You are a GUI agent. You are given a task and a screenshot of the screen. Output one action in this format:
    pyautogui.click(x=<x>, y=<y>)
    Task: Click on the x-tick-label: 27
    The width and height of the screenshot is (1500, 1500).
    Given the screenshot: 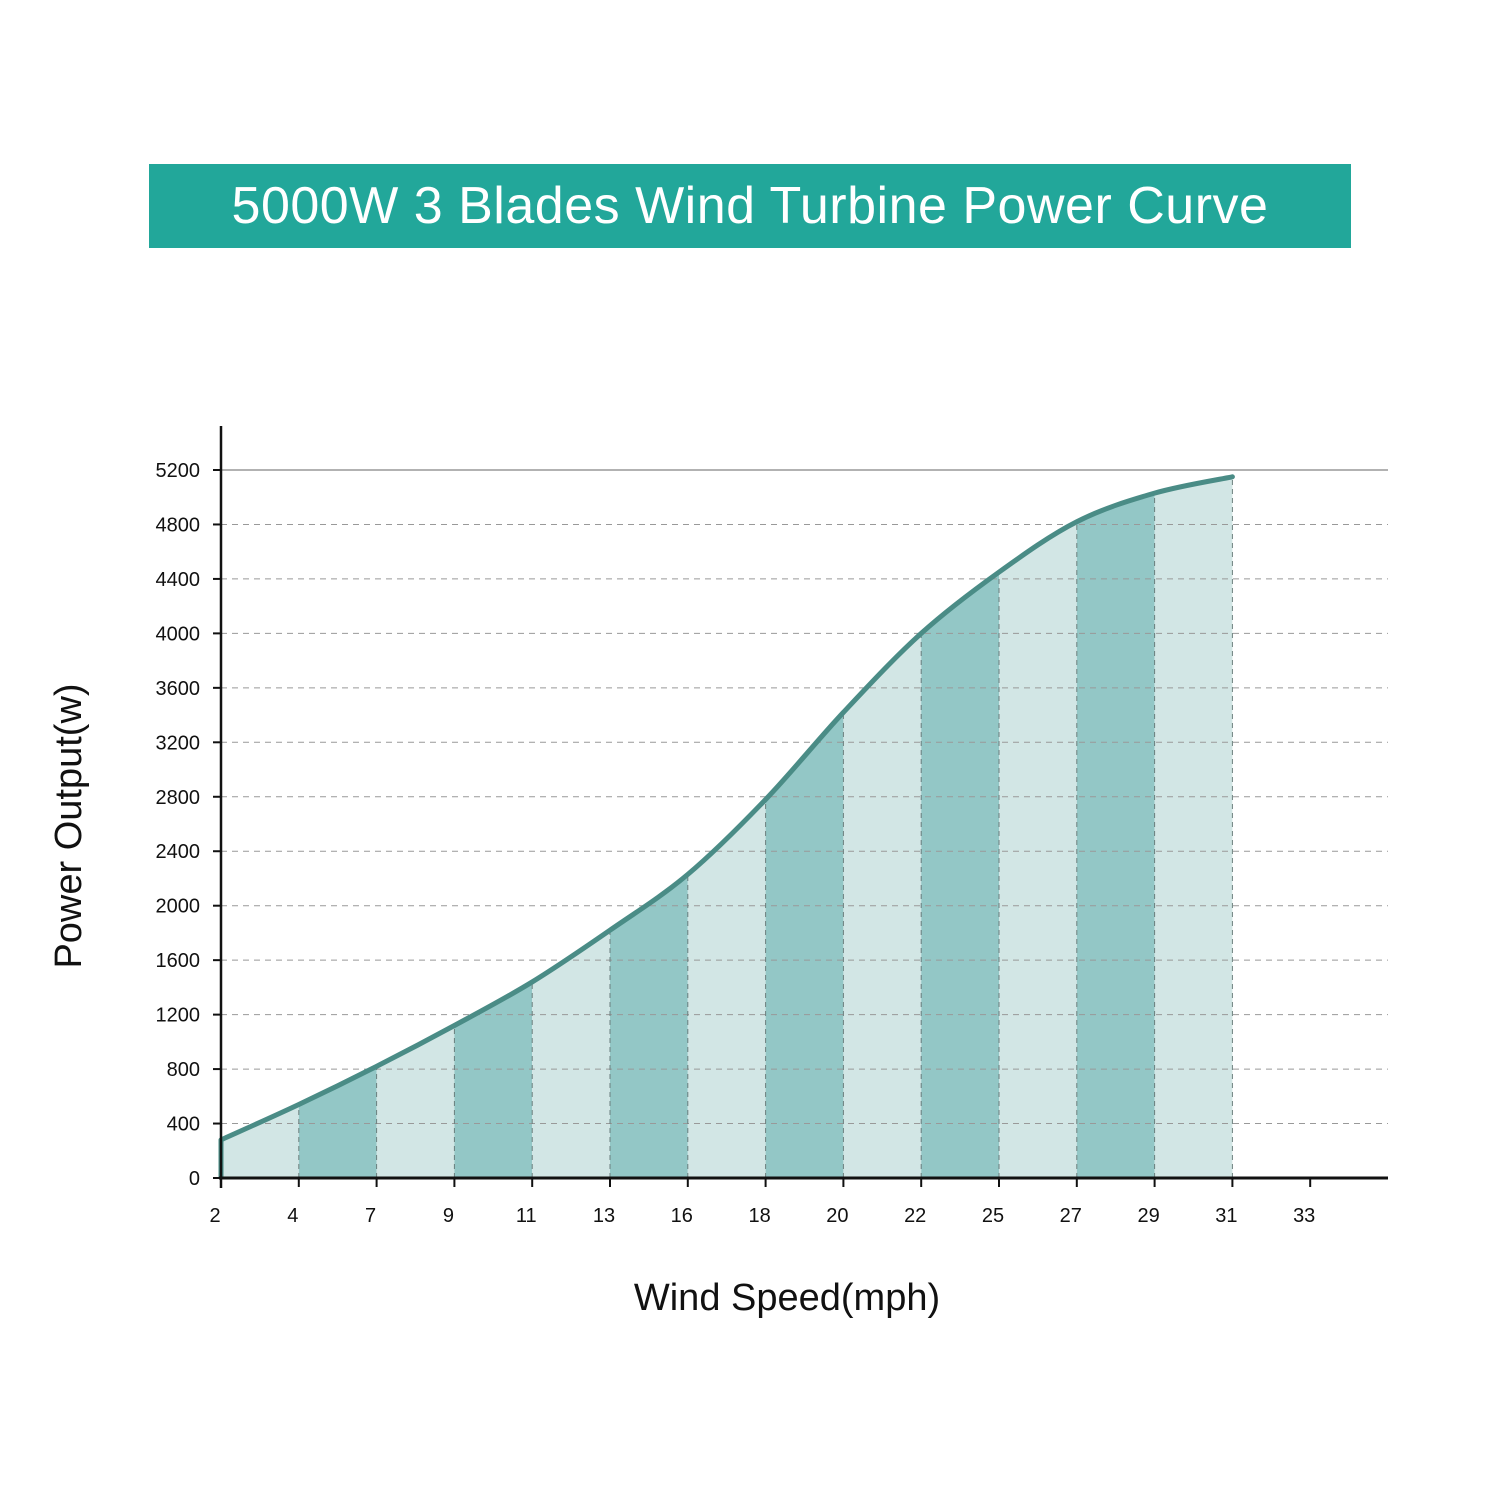 What is the action you would take?
    pyautogui.click(x=1071, y=1216)
    